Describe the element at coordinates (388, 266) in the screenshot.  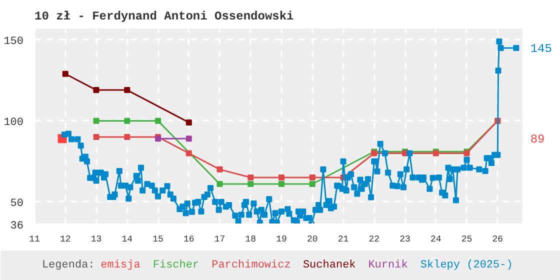
I see `text: Kurnik` at that location.